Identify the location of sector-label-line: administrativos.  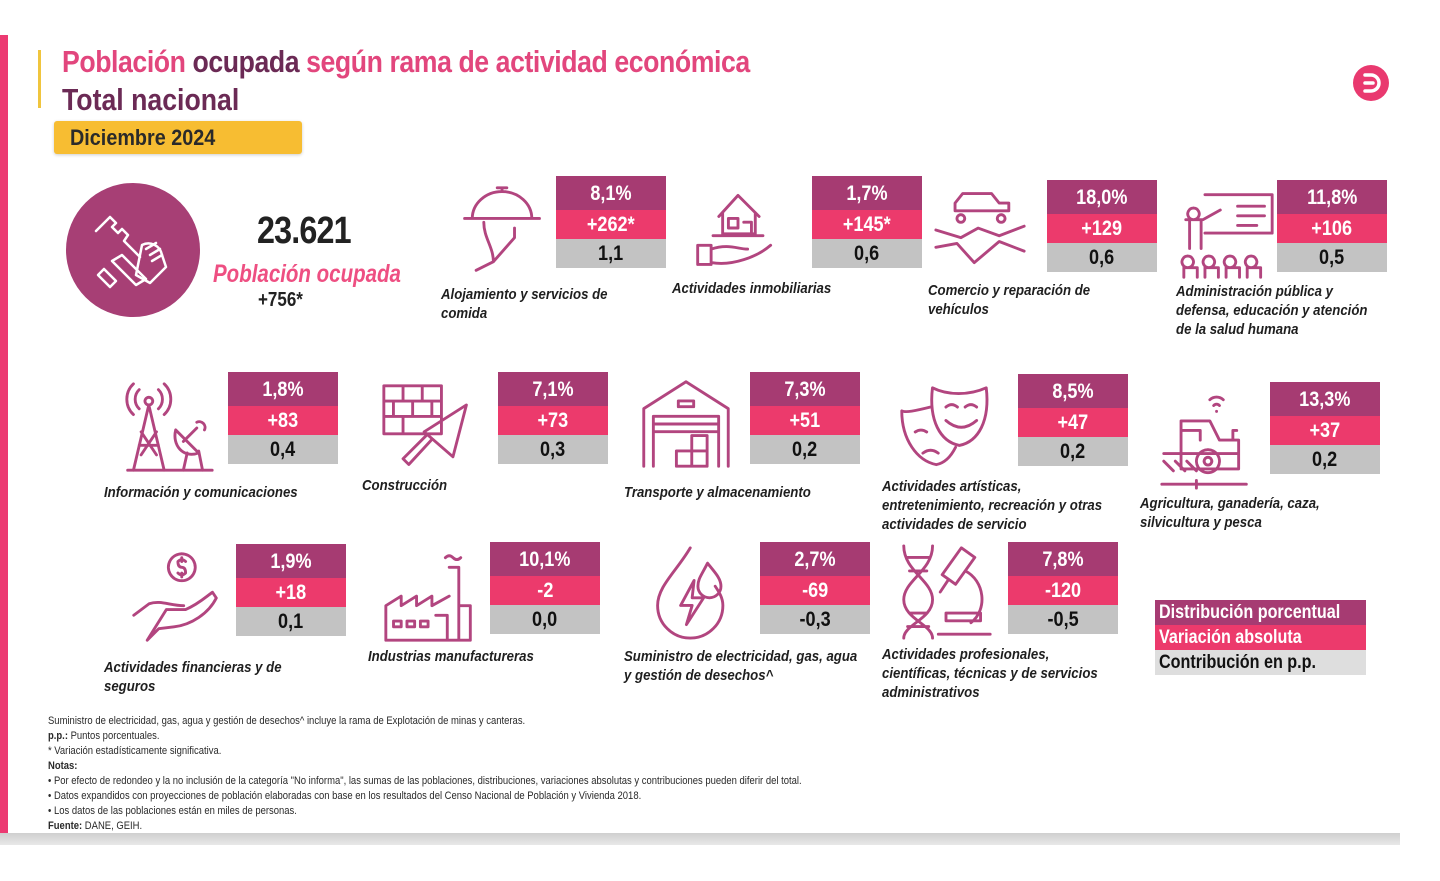
(931, 692).